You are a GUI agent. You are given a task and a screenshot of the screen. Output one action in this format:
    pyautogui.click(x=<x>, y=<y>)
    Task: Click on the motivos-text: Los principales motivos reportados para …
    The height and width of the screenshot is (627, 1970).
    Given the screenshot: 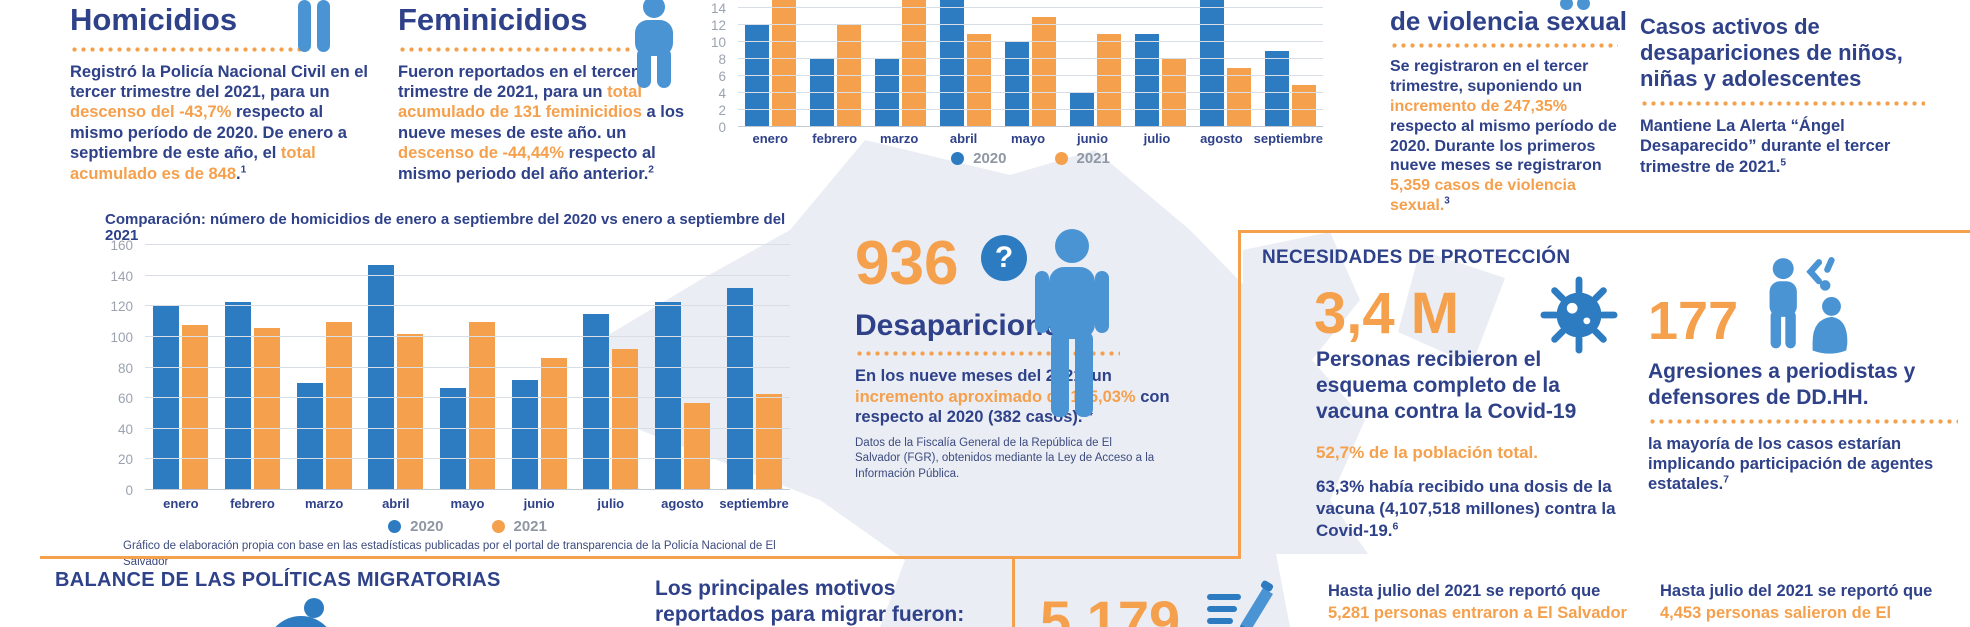 What is the action you would take?
    pyautogui.click(x=810, y=601)
    